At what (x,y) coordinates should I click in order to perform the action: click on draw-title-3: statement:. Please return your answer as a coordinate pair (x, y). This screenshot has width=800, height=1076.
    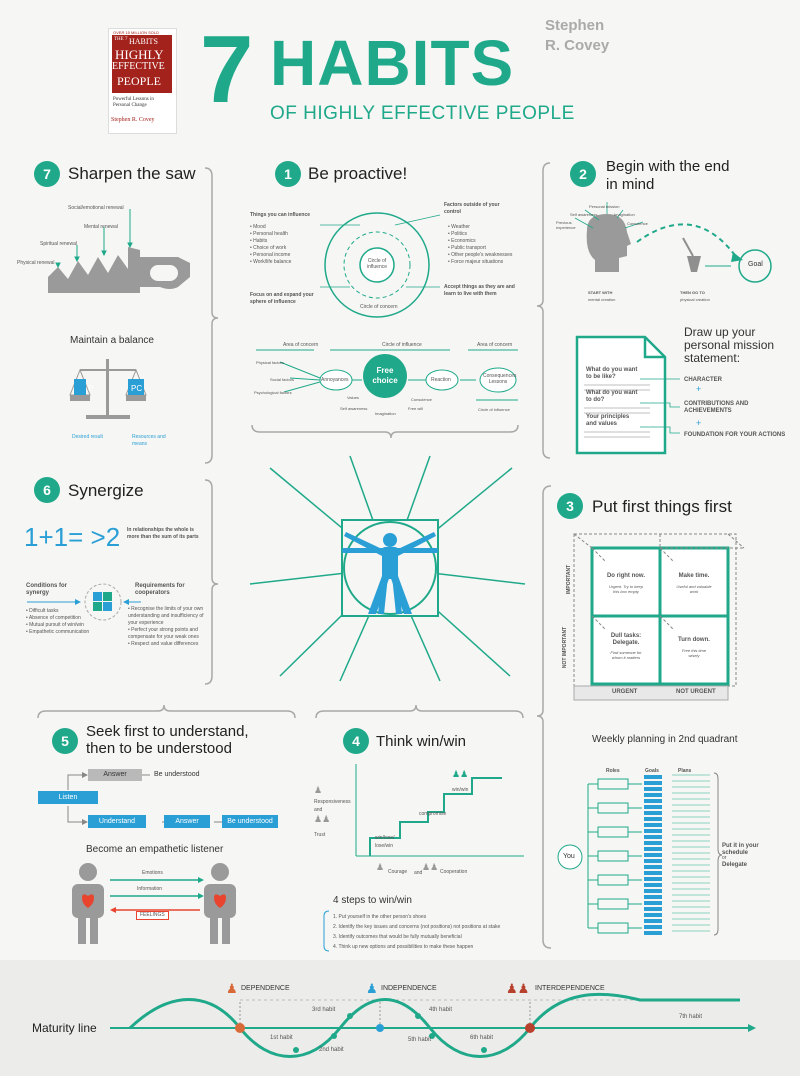
    Looking at the image, I should click on (712, 358).